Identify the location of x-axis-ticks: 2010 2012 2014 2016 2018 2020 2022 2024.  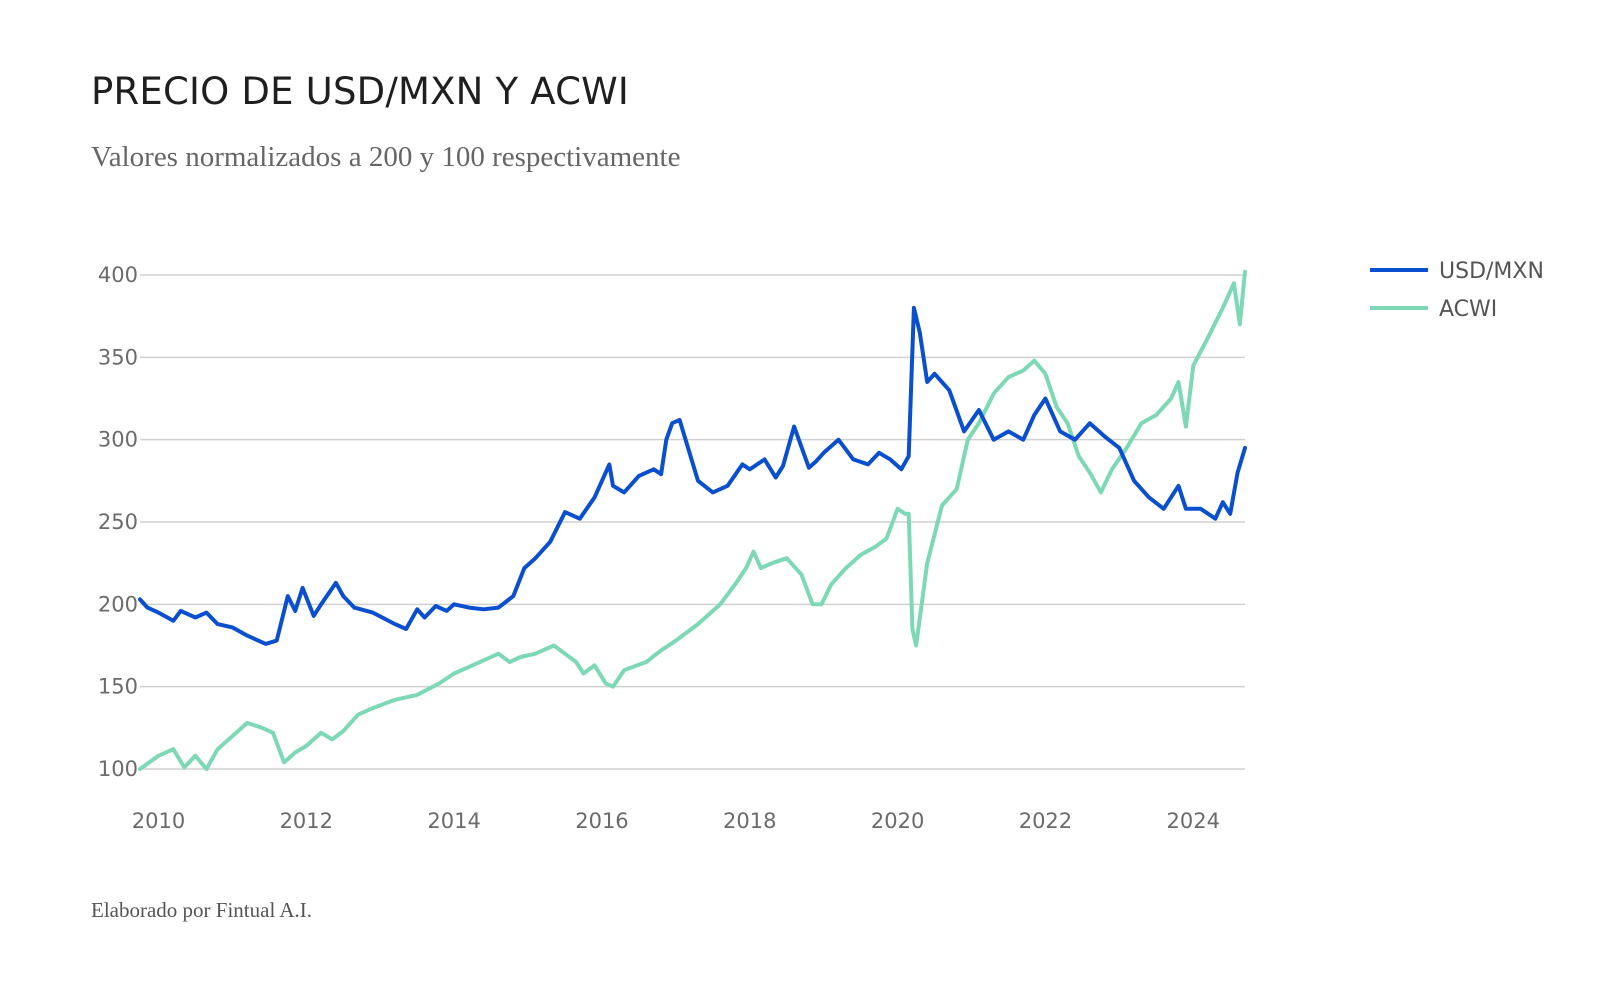
(676, 821).